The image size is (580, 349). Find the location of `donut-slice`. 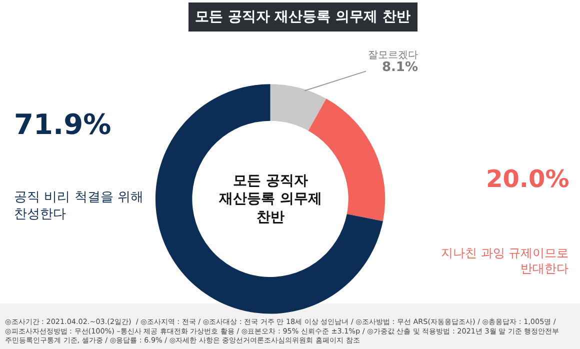

donut-slice is located at coordinates (298, 107).